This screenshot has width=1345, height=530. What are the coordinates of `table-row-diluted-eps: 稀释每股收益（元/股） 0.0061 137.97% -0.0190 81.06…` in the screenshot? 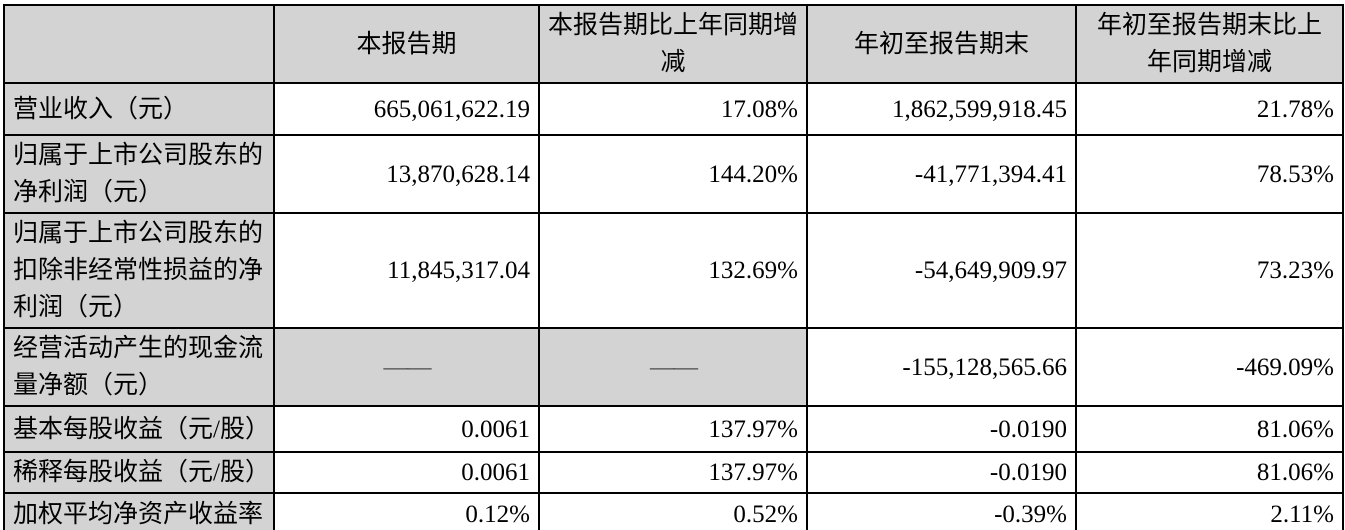 It's located at (673, 472).